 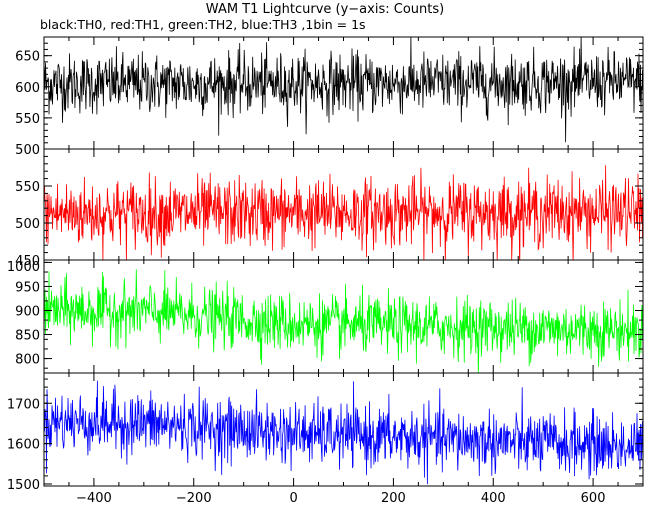 What do you see at coordinates (23, 404) in the screenshot?
I see `y-tick-label: 1700` at bounding box center [23, 404].